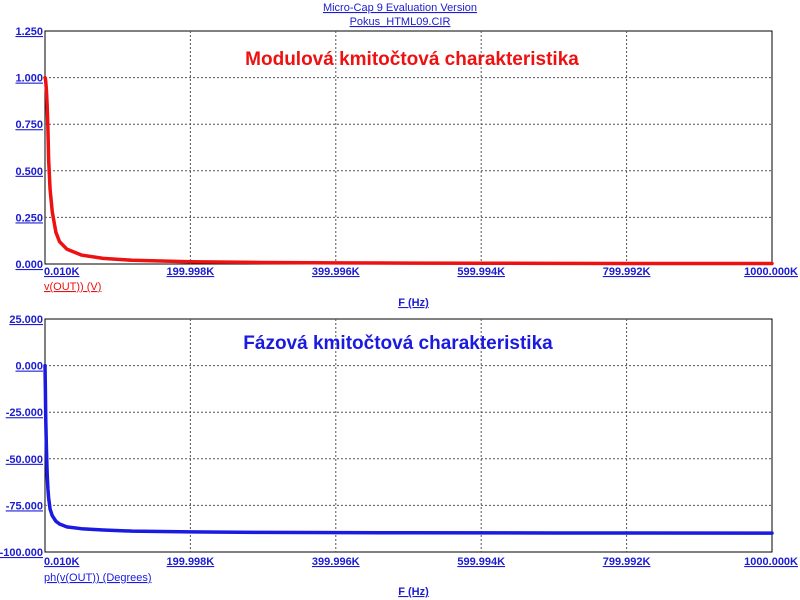 Image resolution: width=800 pixels, height=600 pixels. Describe the element at coordinates (412, 59) in the screenshot. I see `plot-annotation: Modulová kmitočtová charakteristika` at that location.